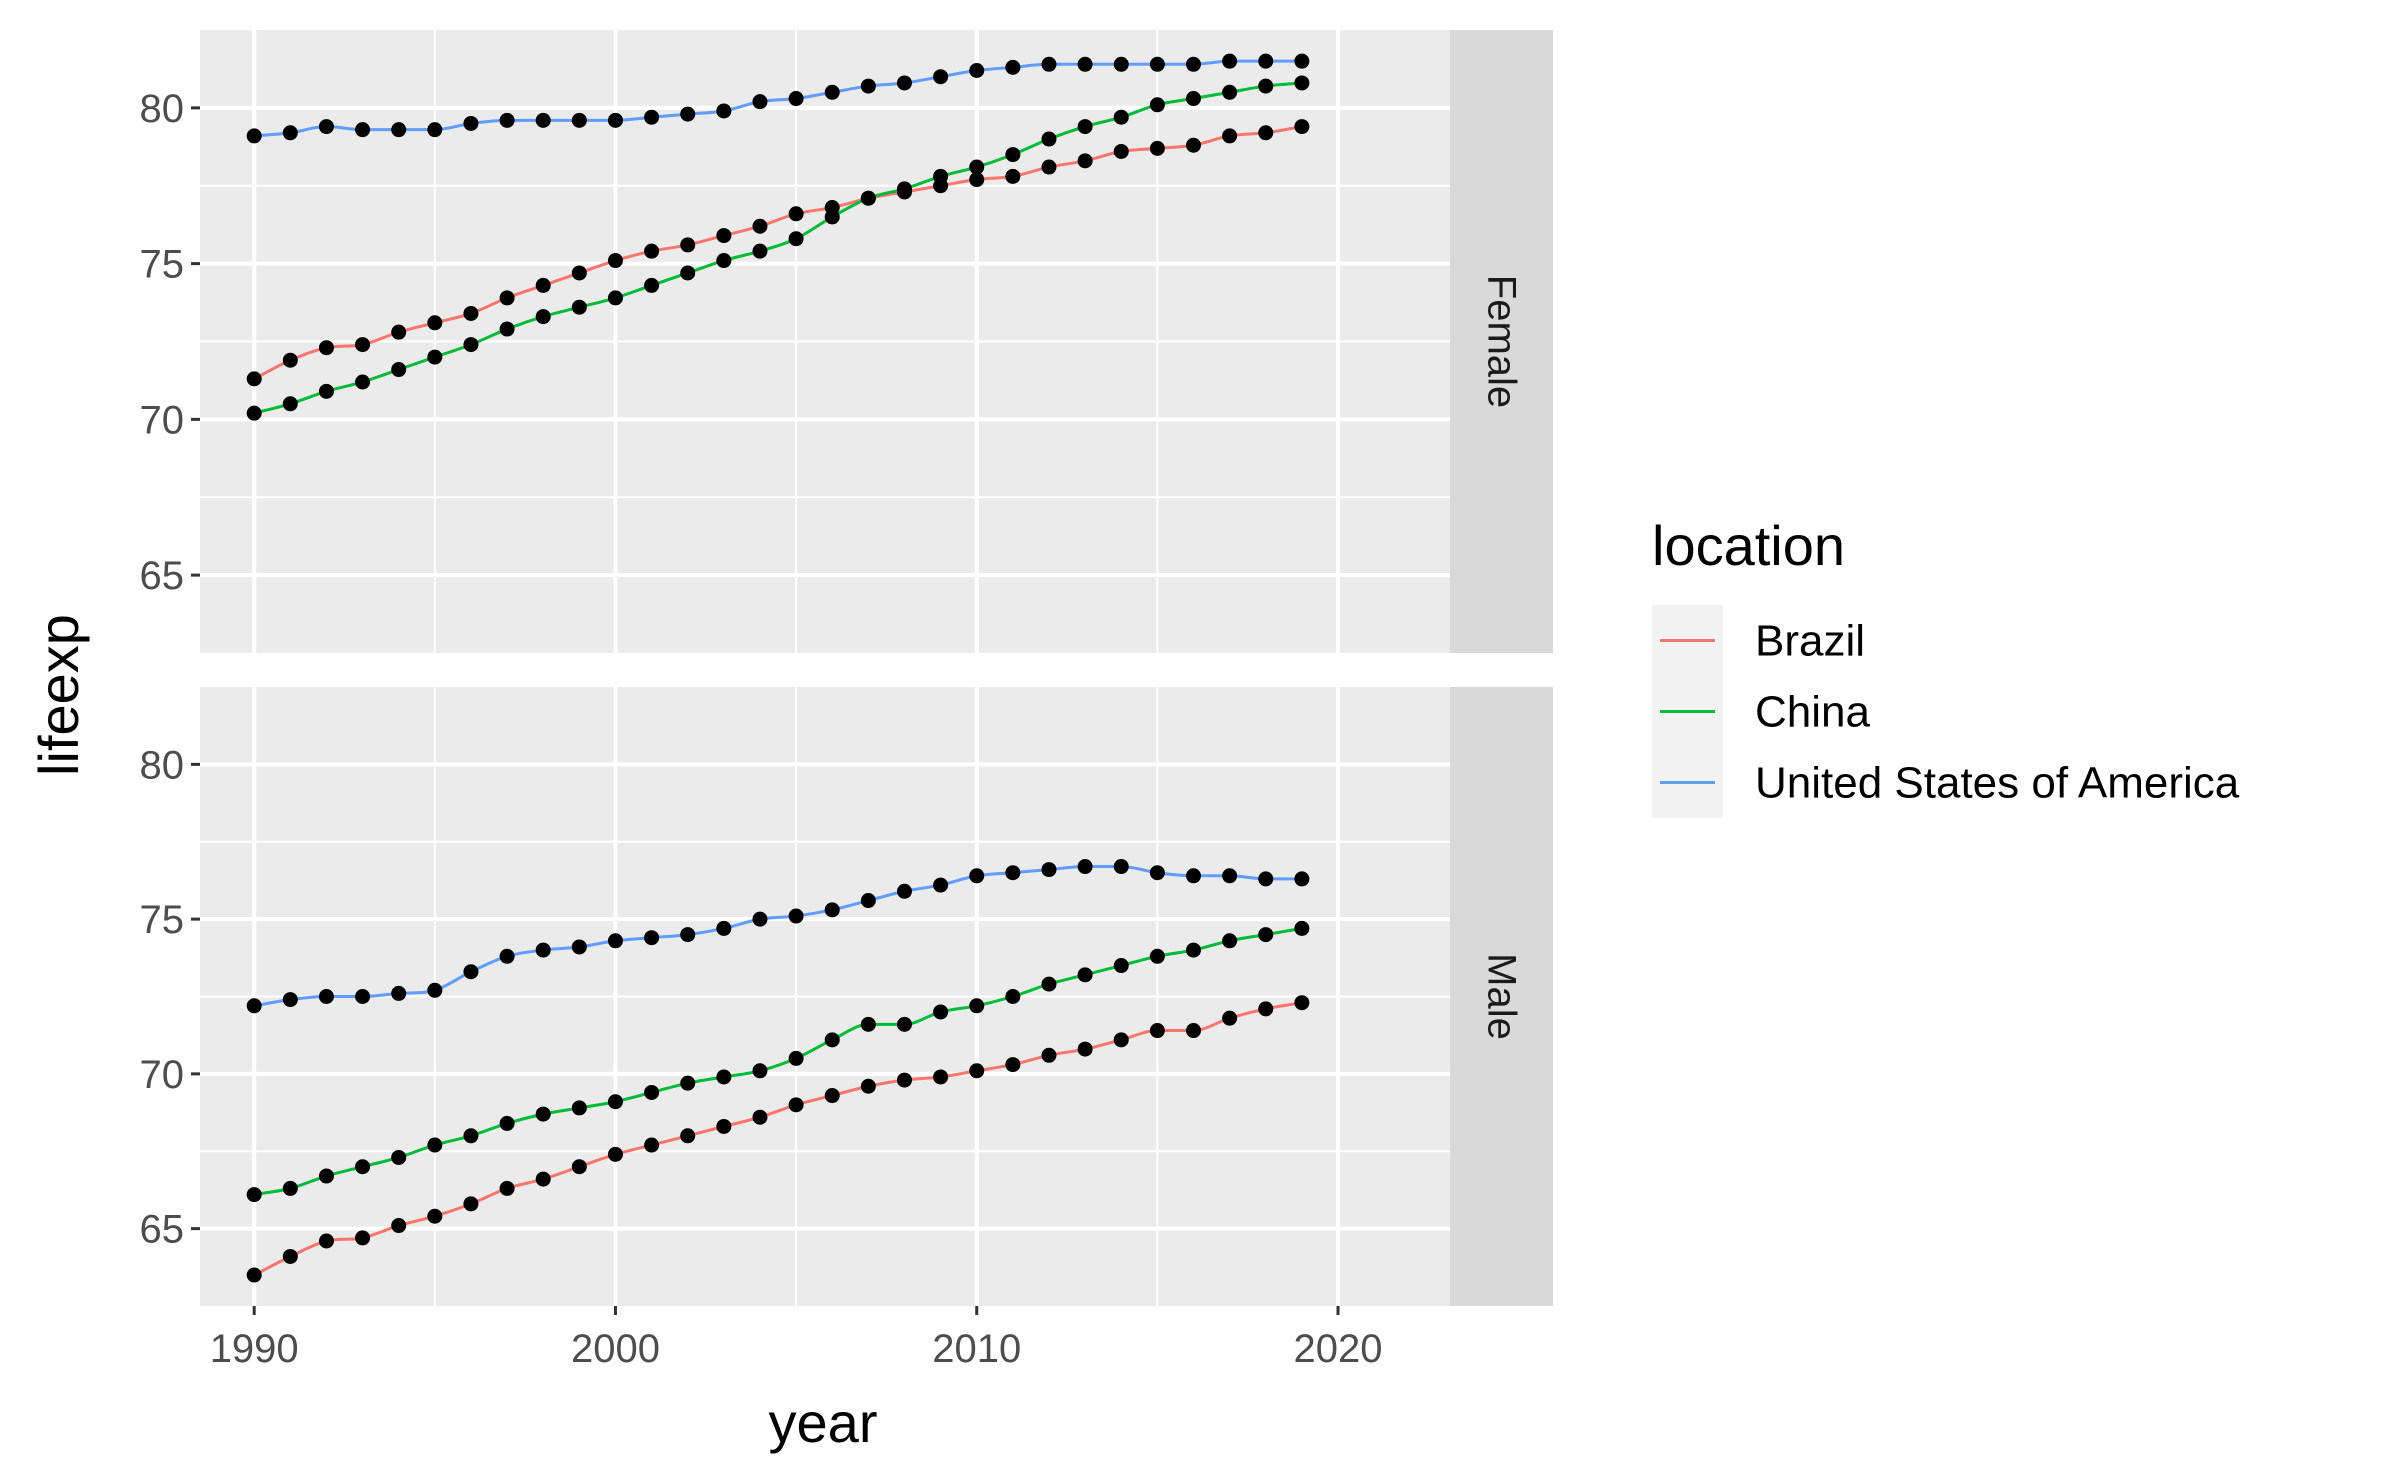  I want to click on y-tick-label: 75, so click(162, 265).